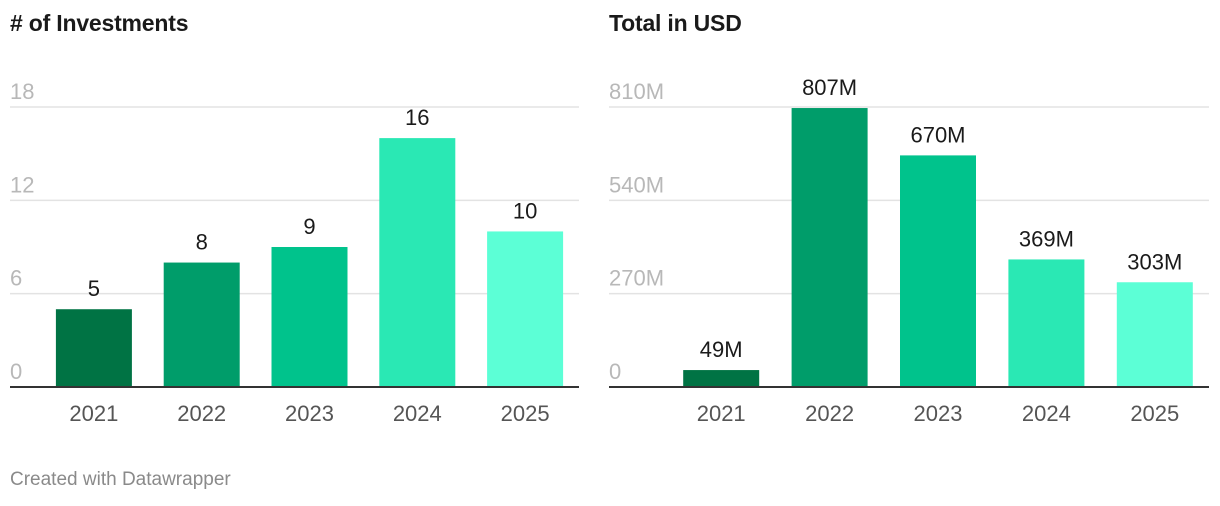  I want to click on bar-investments-2022, so click(201, 324).